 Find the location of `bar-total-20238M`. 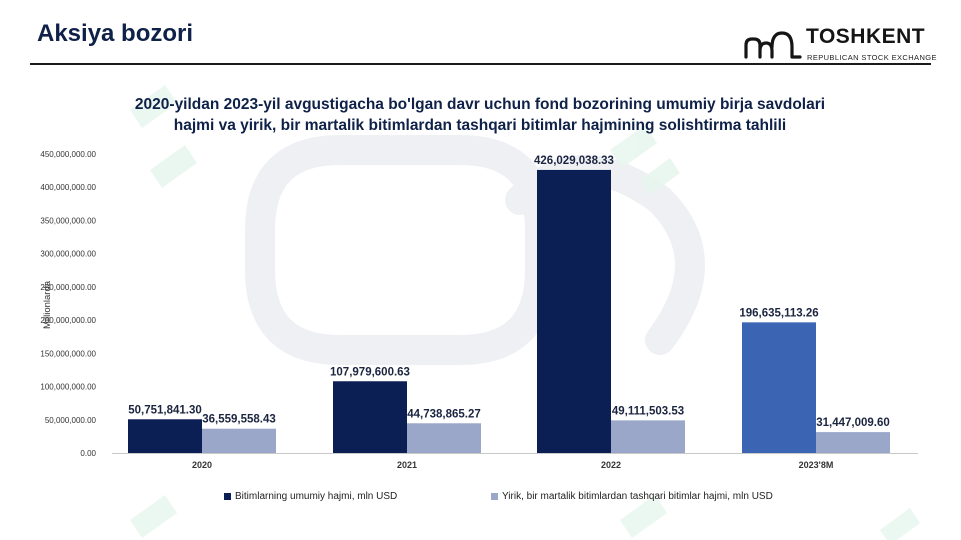

bar-total-20238M is located at coordinates (779, 387).